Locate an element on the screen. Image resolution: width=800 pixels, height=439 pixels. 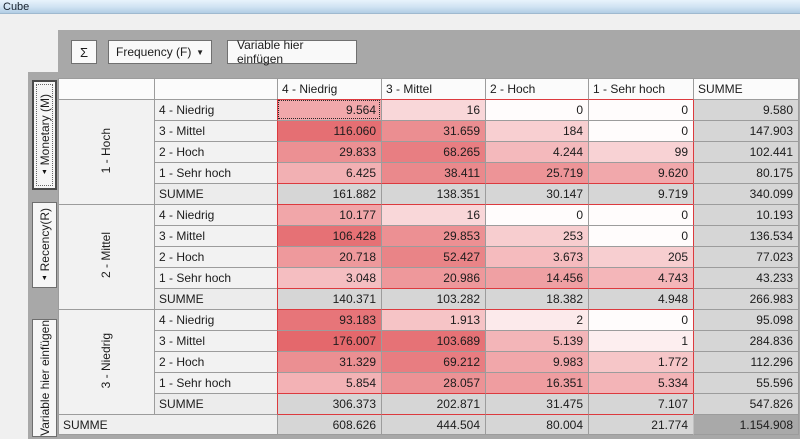
cell-value: 6.425 is located at coordinates (329, 172).